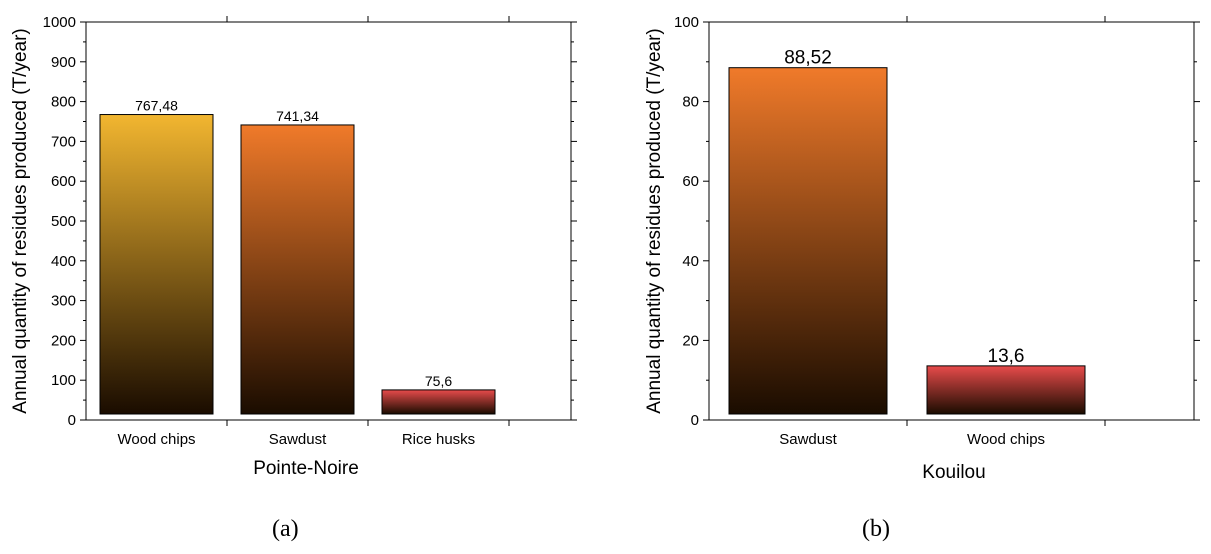 Image resolution: width=1211 pixels, height=554 pixels. Describe the element at coordinates (953, 472) in the screenshot. I see `x-axis-label-b: Kouilou` at that location.